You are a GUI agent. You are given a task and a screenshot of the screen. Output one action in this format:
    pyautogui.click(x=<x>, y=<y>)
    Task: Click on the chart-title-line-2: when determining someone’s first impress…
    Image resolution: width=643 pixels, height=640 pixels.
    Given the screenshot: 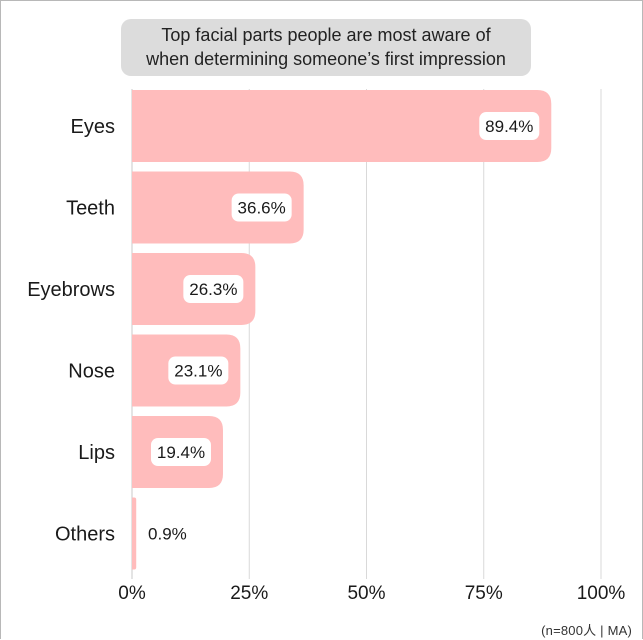 What is the action you would take?
    pyautogui.click(x=326, y=59)
    